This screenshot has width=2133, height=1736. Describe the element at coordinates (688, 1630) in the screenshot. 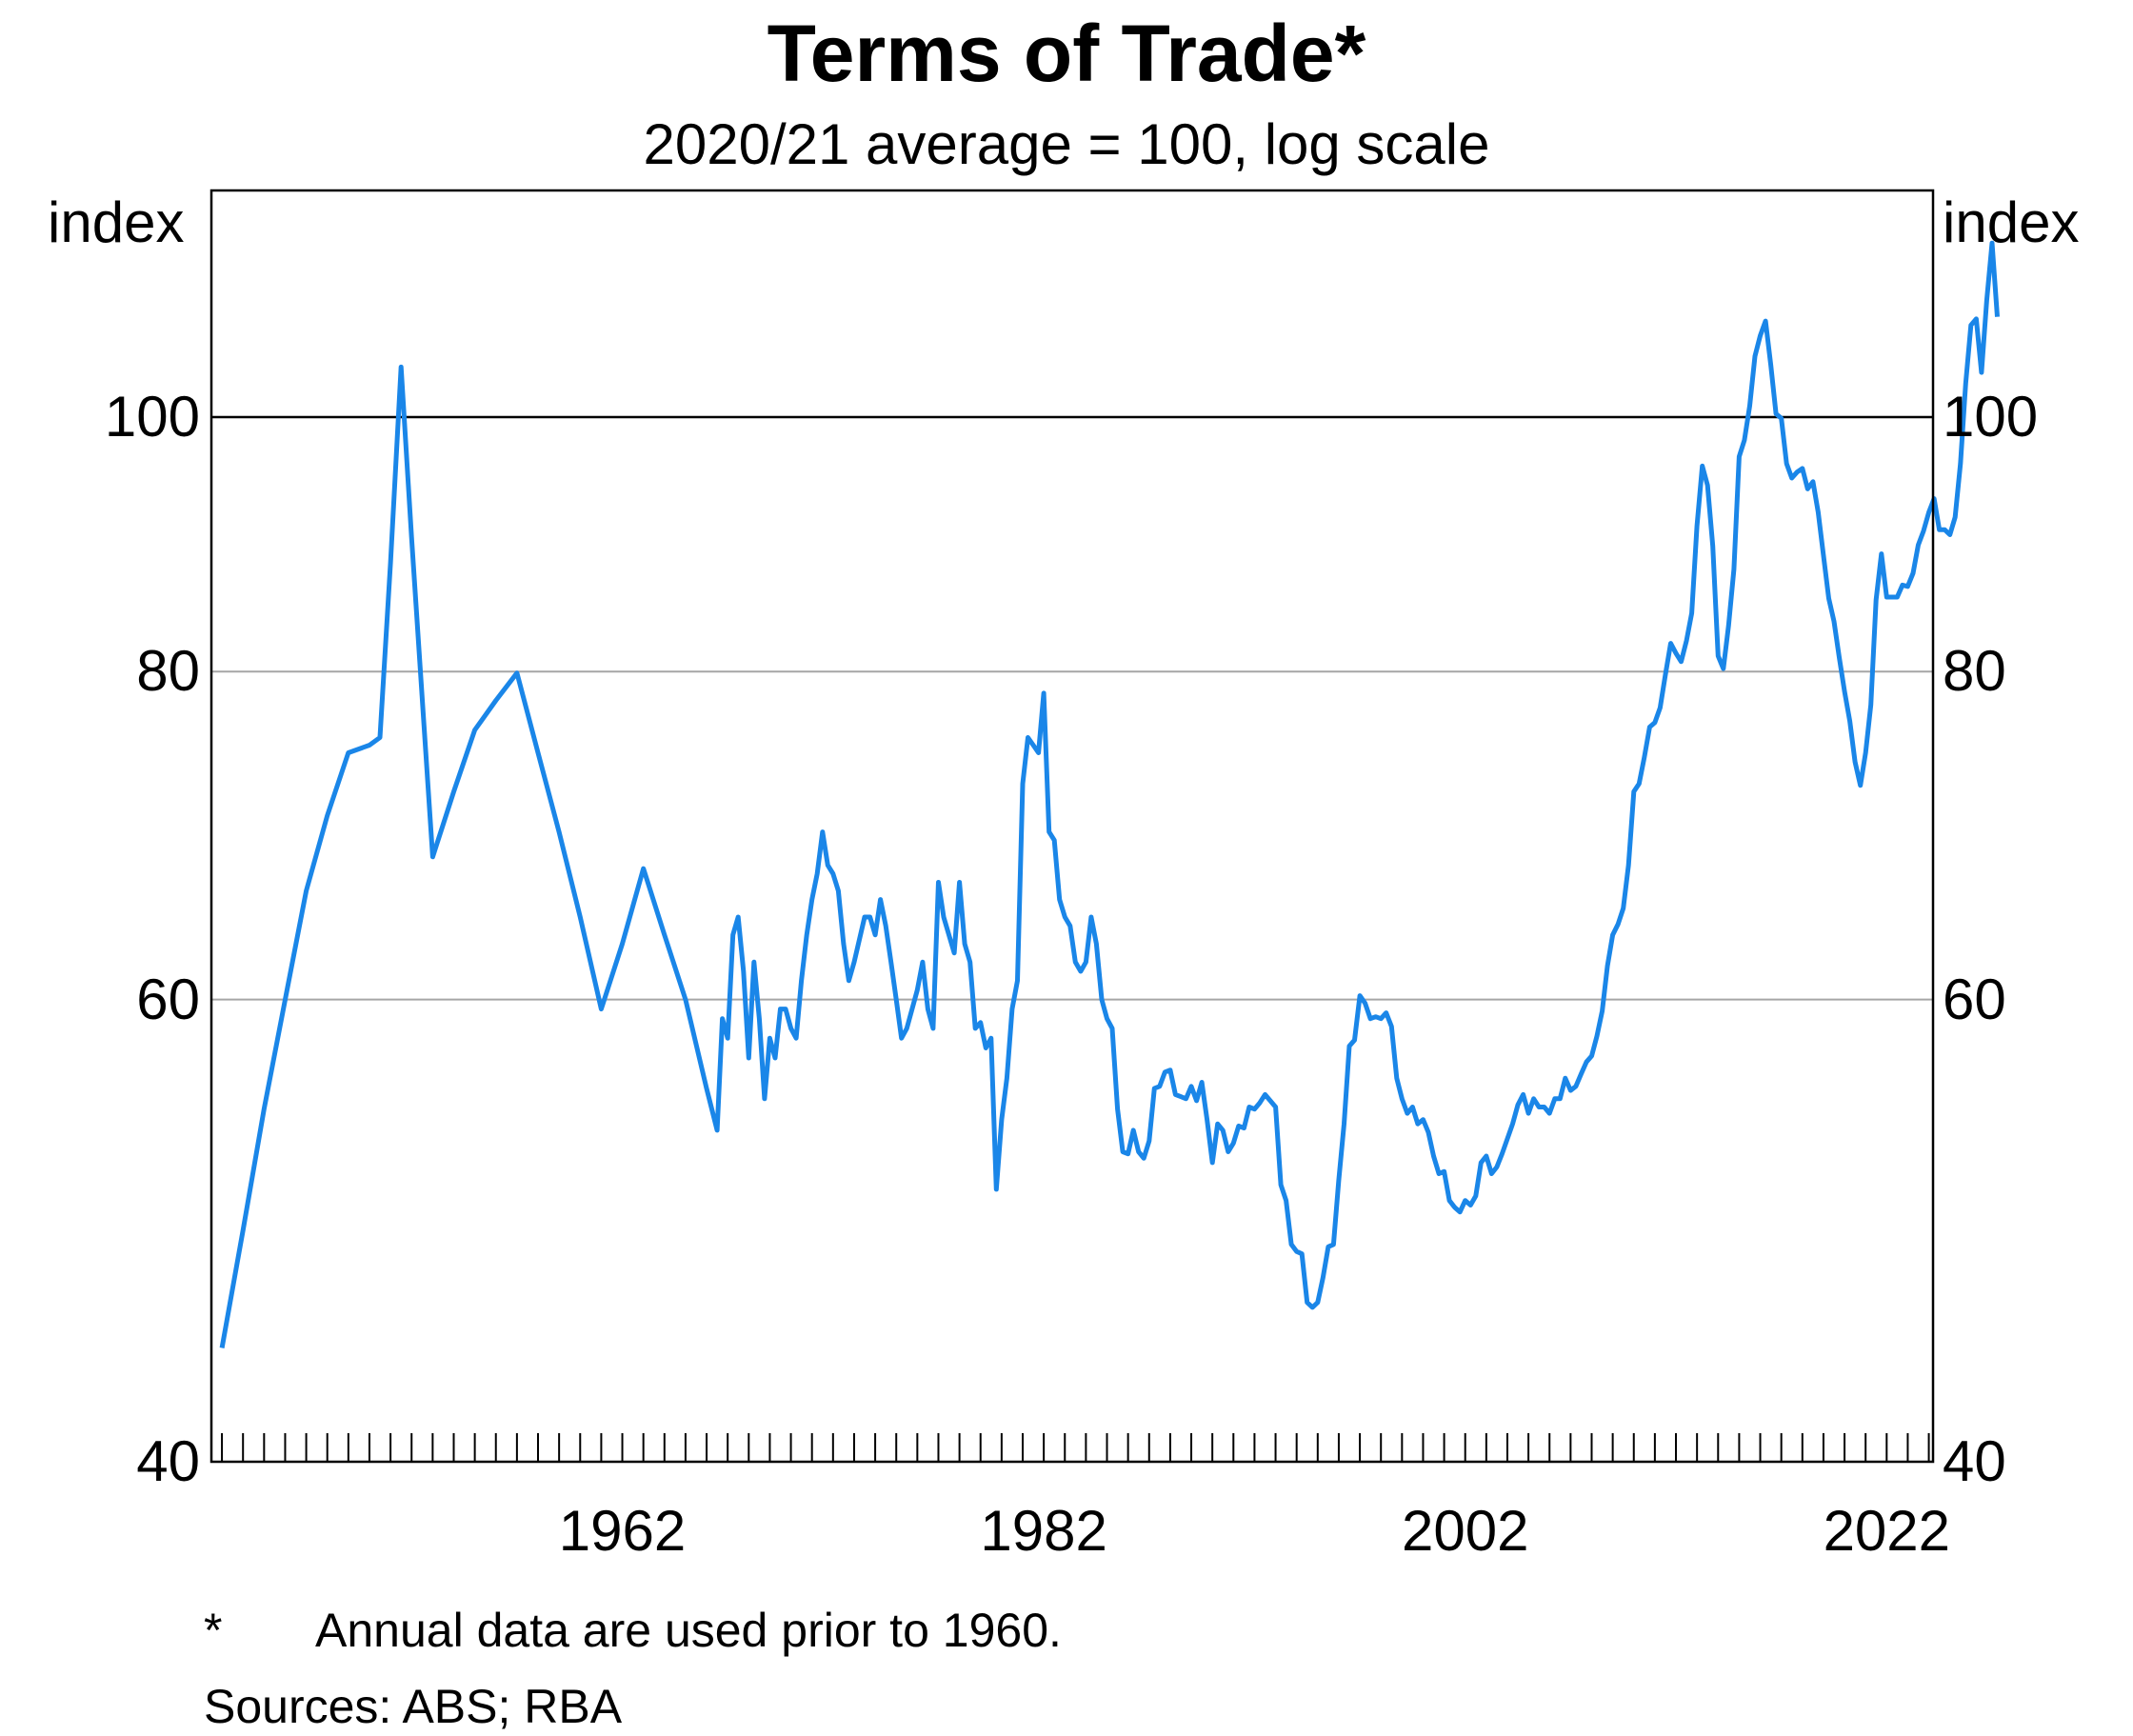

I see `footnote-text: Annual data are used prior to 1960.` at that location.